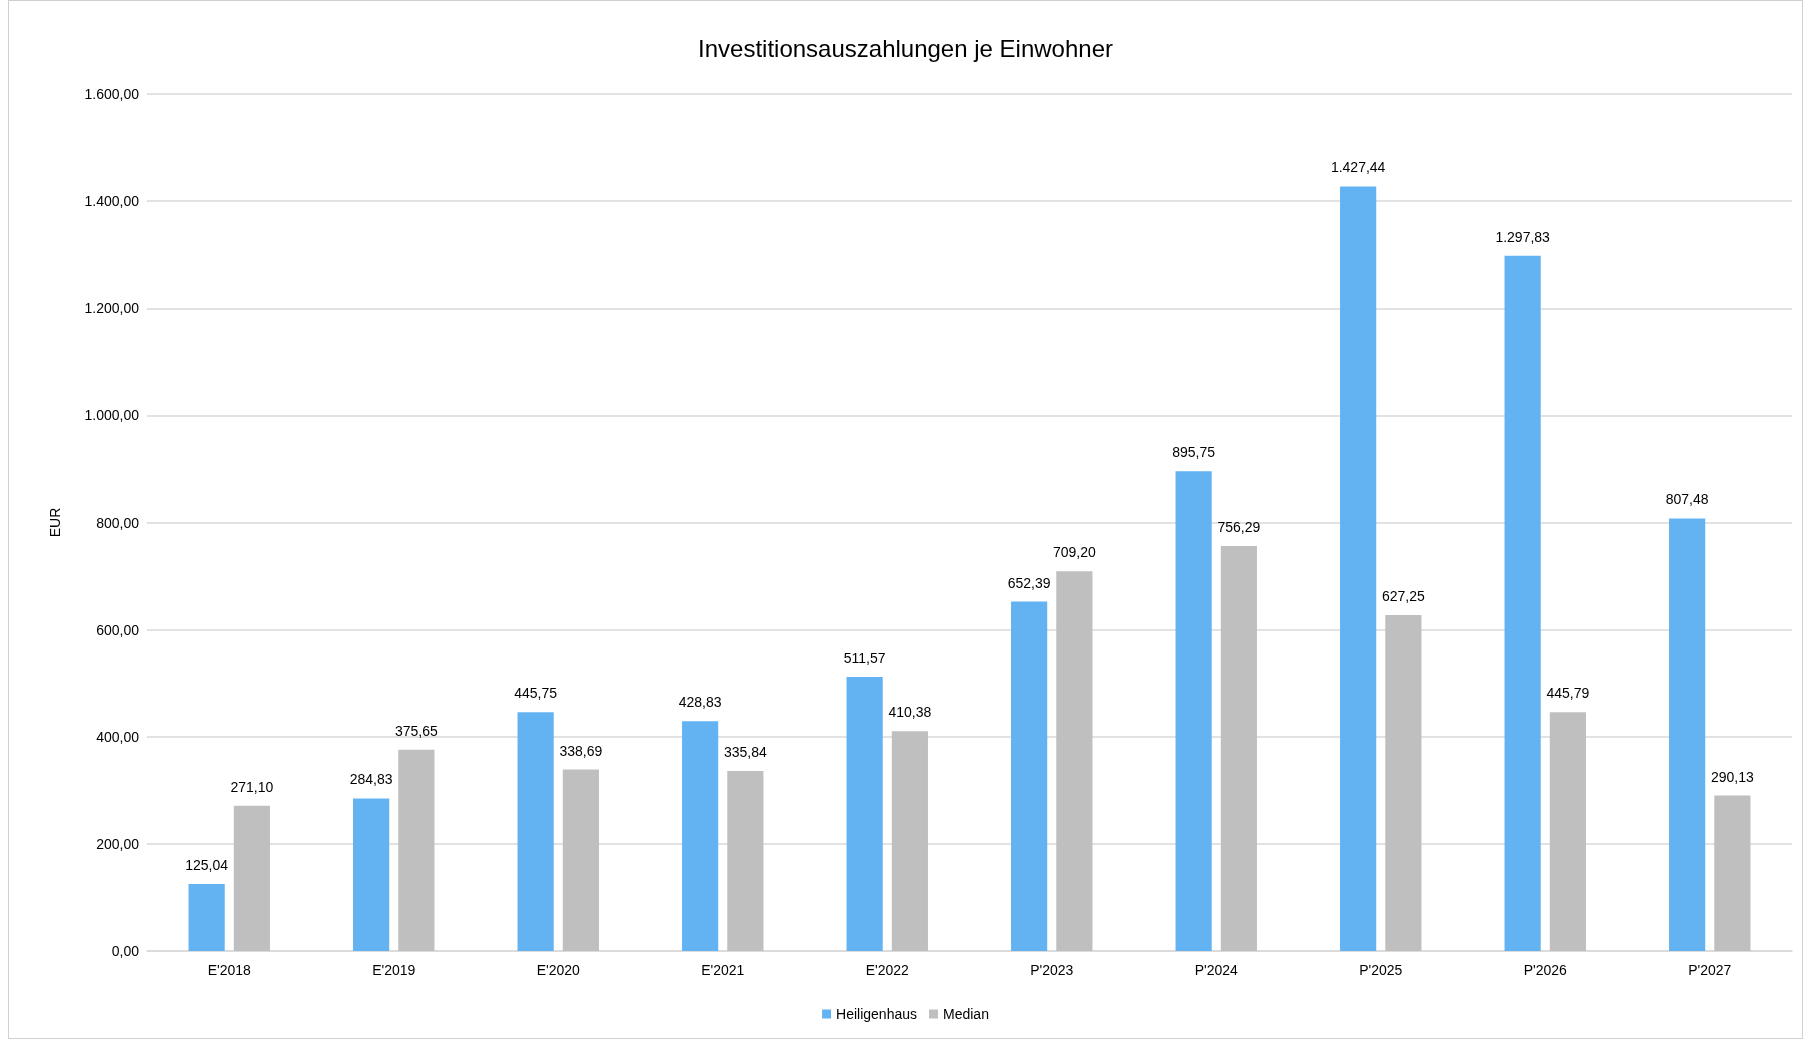 The height and width of the screenshot is (1039, 1803). What do you see at coordinates (1381, 970) in the screenshot?
I see `x-tick-label: P'2025` at bounding box center [1381, 970].